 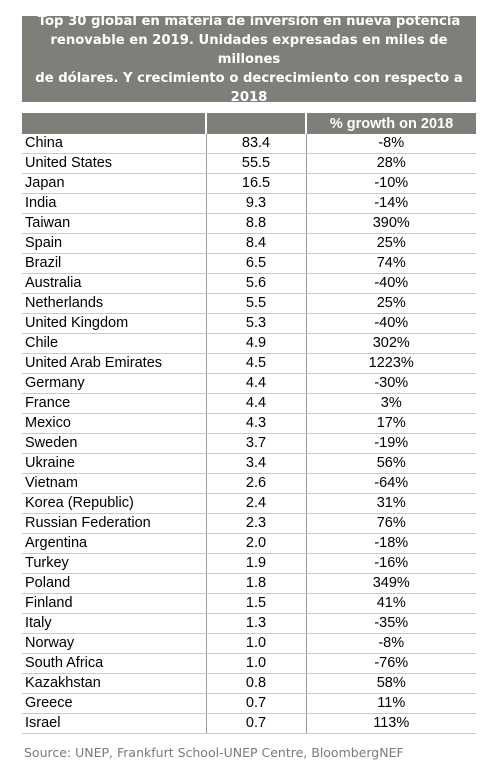 What do you see at coordinates (114, 723) in the screenshot?
I see `country-cell: Israel` at bounding box center [114, 723].